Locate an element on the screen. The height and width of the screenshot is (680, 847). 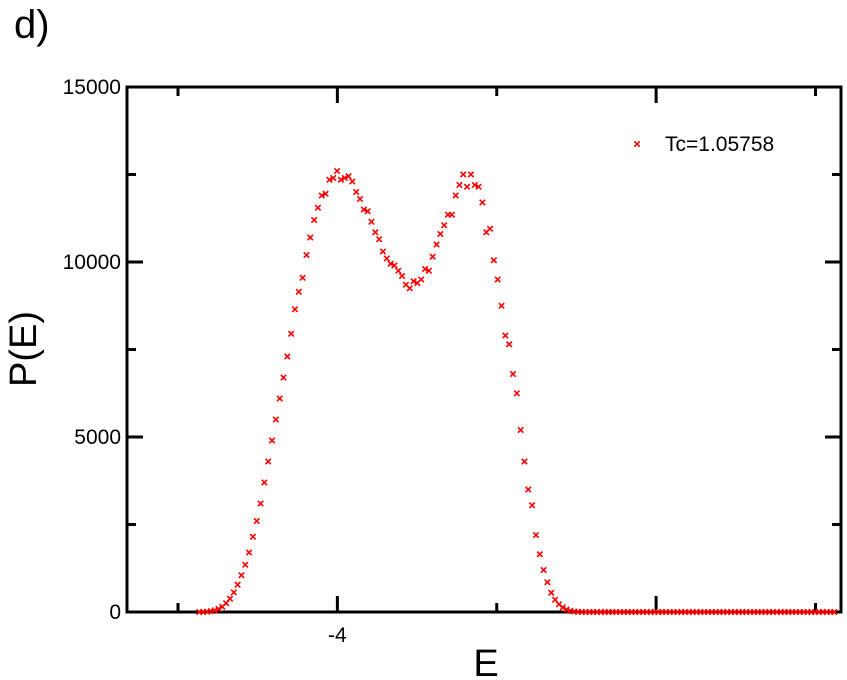
y-tick-label: 10000 is located at coordinates (92, 262).